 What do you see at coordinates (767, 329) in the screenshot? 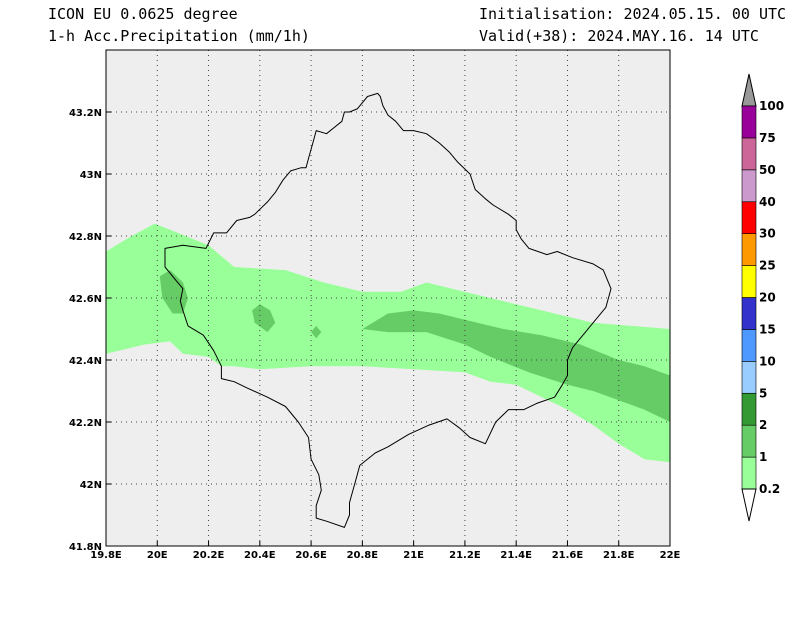
I see `colorbar-label: 15` at bounding box center [767, 329].